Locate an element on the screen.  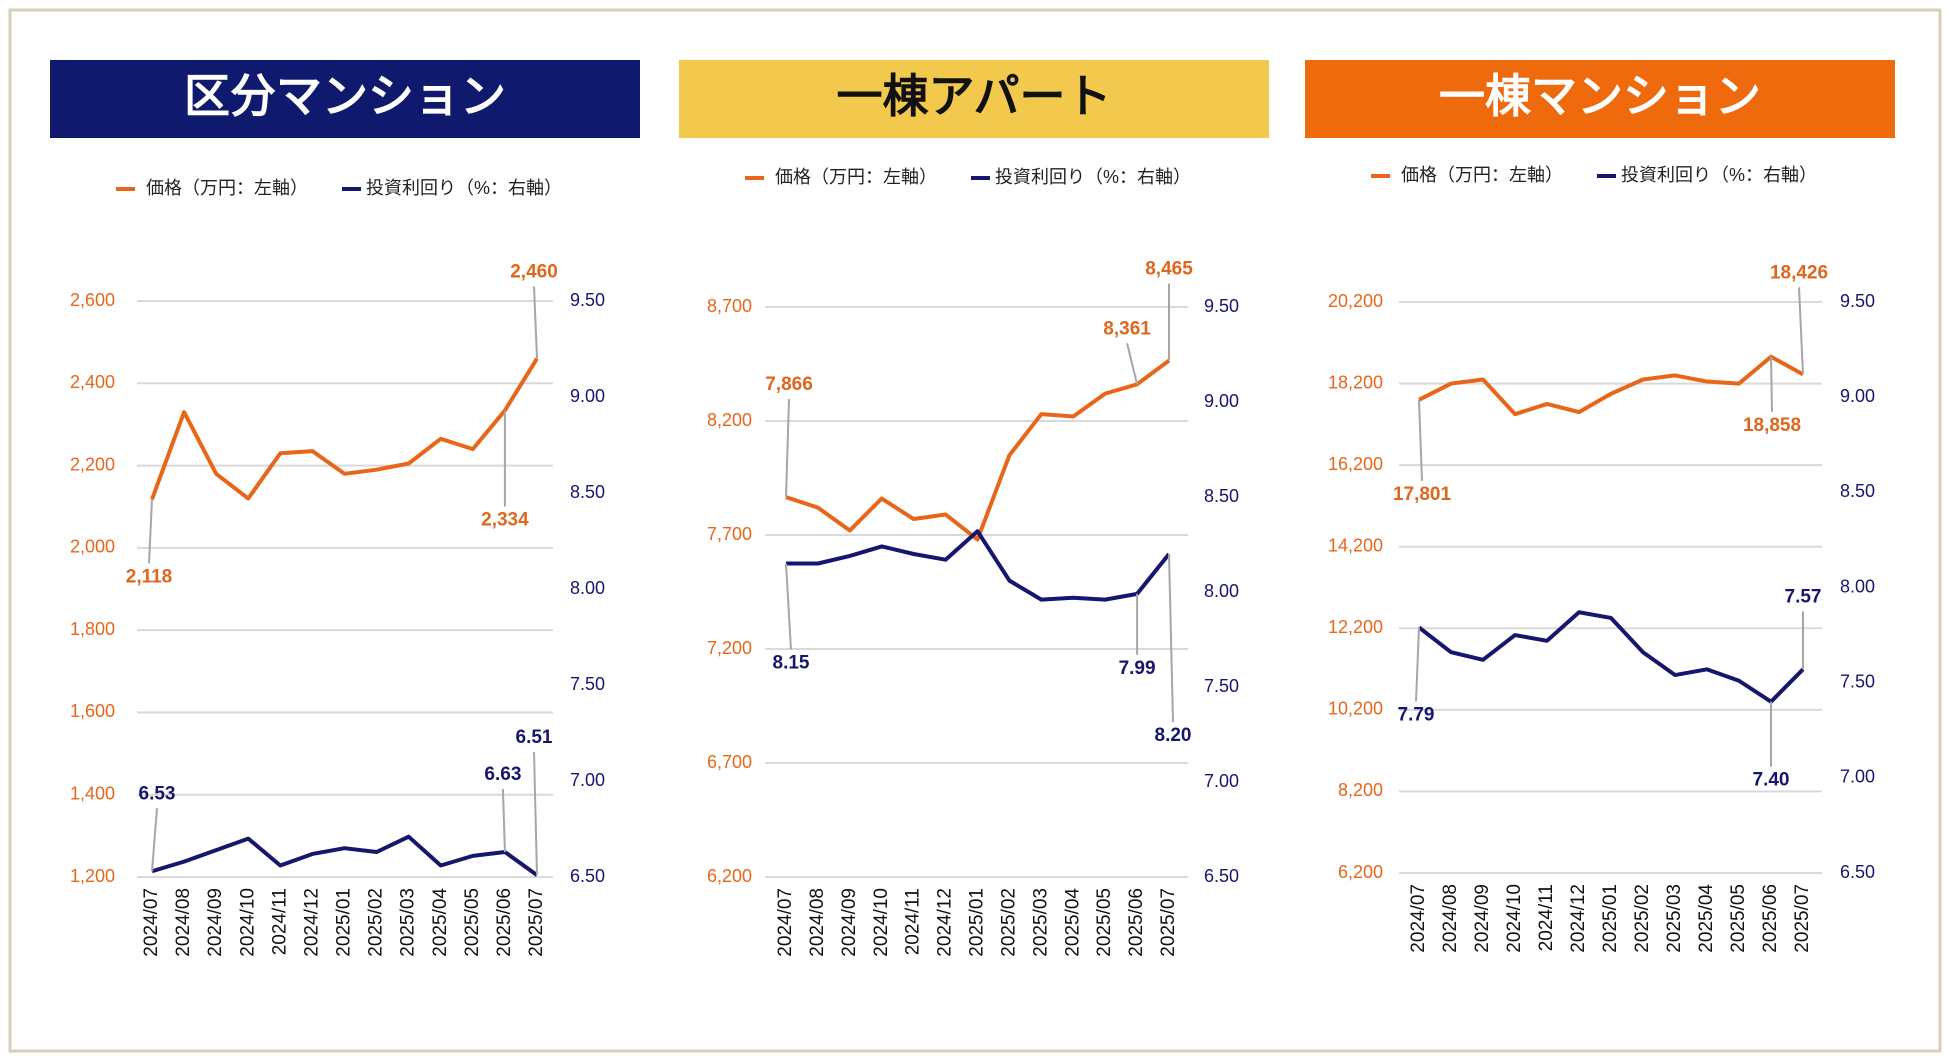
y-tick-label: 20,200 is located at coordinates (1355, 301).